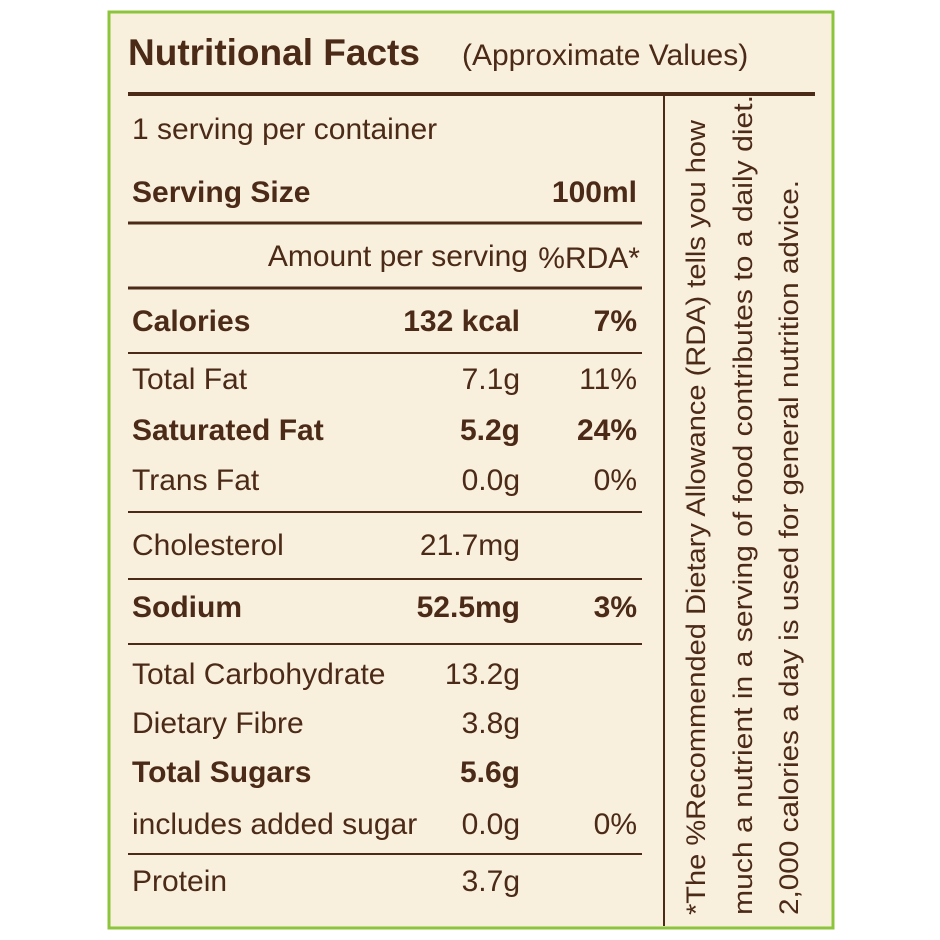 This screenshot has height=940, width=940. Describe the element at coordinates (461, 321) in the screenshot. I see `nutrient-amount: 132 kcal` at that location.